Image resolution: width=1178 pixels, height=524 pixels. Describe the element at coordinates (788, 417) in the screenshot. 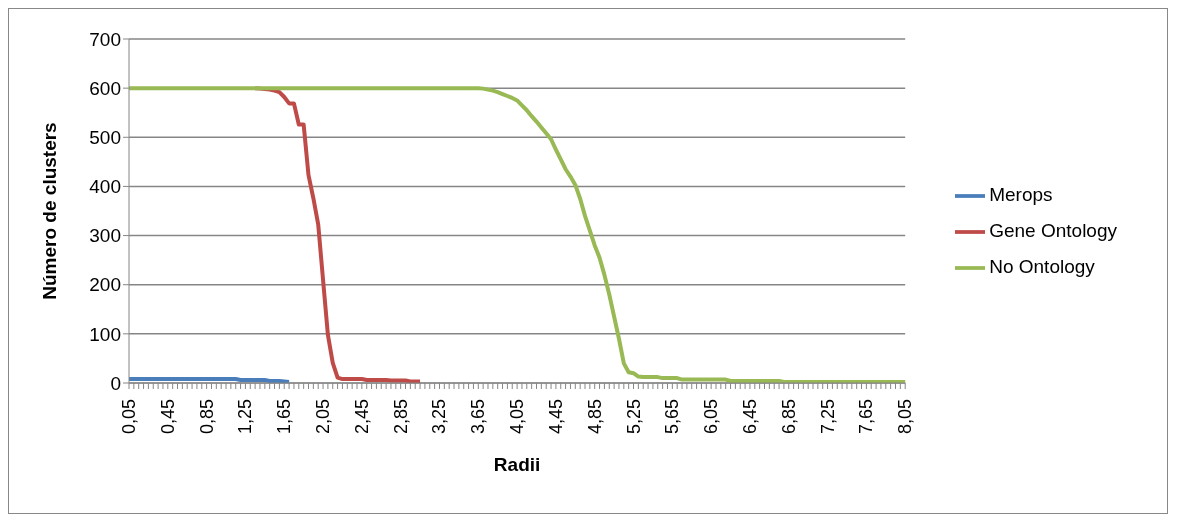

I see `x-tick-label: 6,85` at that location.